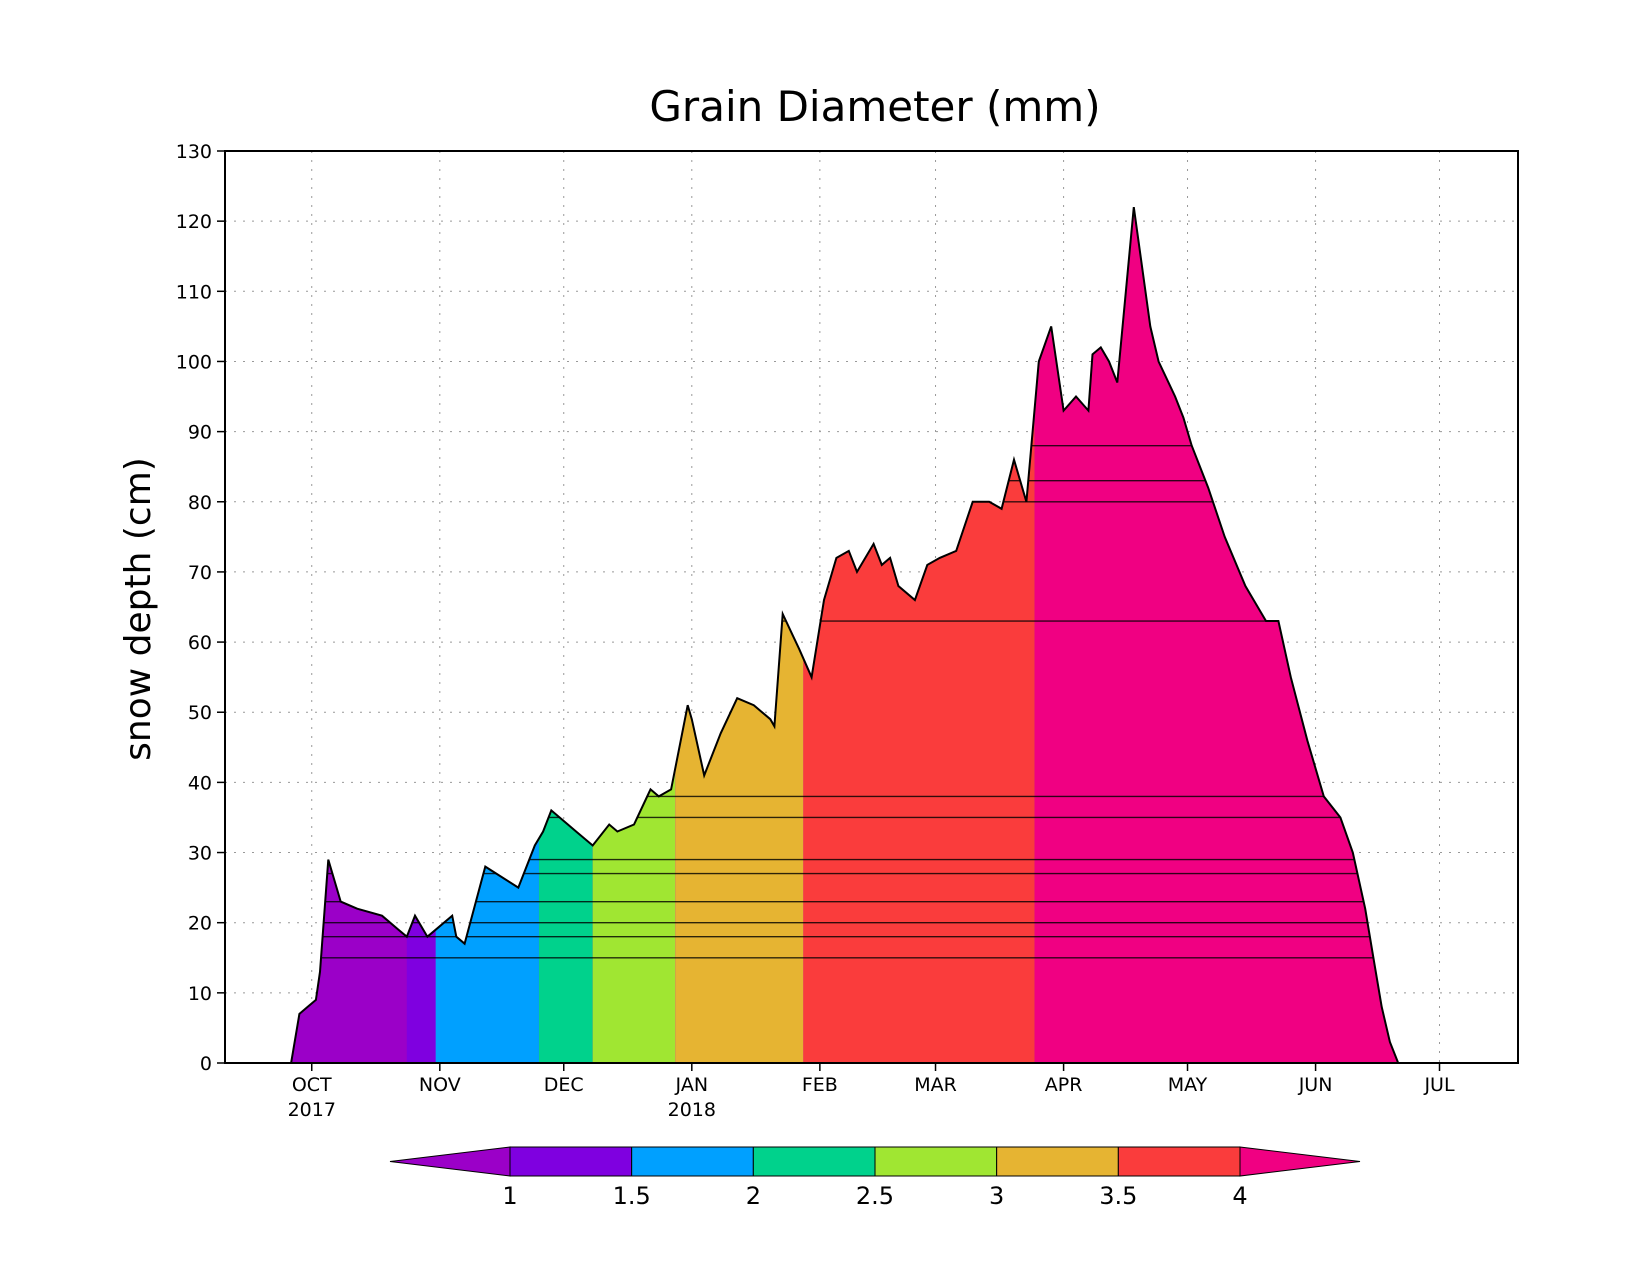  I want to click on y-tick-label: 80, so click(200, 503).